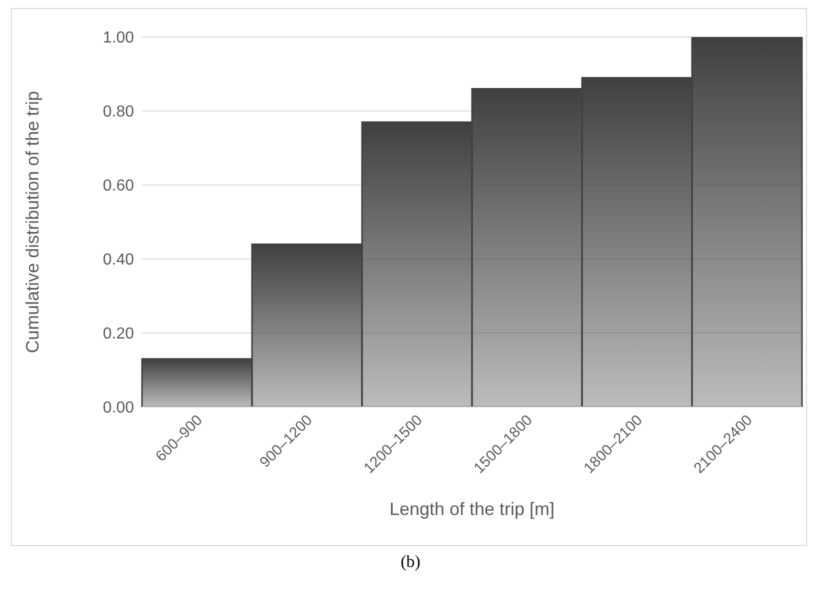 This screenshot has height=592, width=821. I want to click on y-tick-label: 0.20, so click(118, 334).